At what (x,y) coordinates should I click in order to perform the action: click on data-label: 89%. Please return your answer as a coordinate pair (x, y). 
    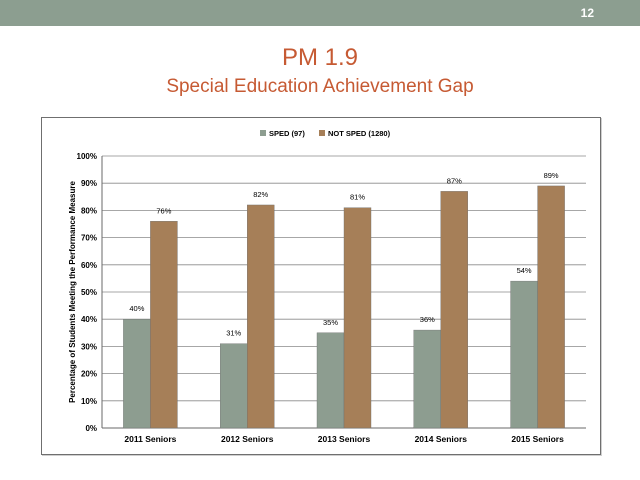
    Looking at the image, I should click on (551, 175).